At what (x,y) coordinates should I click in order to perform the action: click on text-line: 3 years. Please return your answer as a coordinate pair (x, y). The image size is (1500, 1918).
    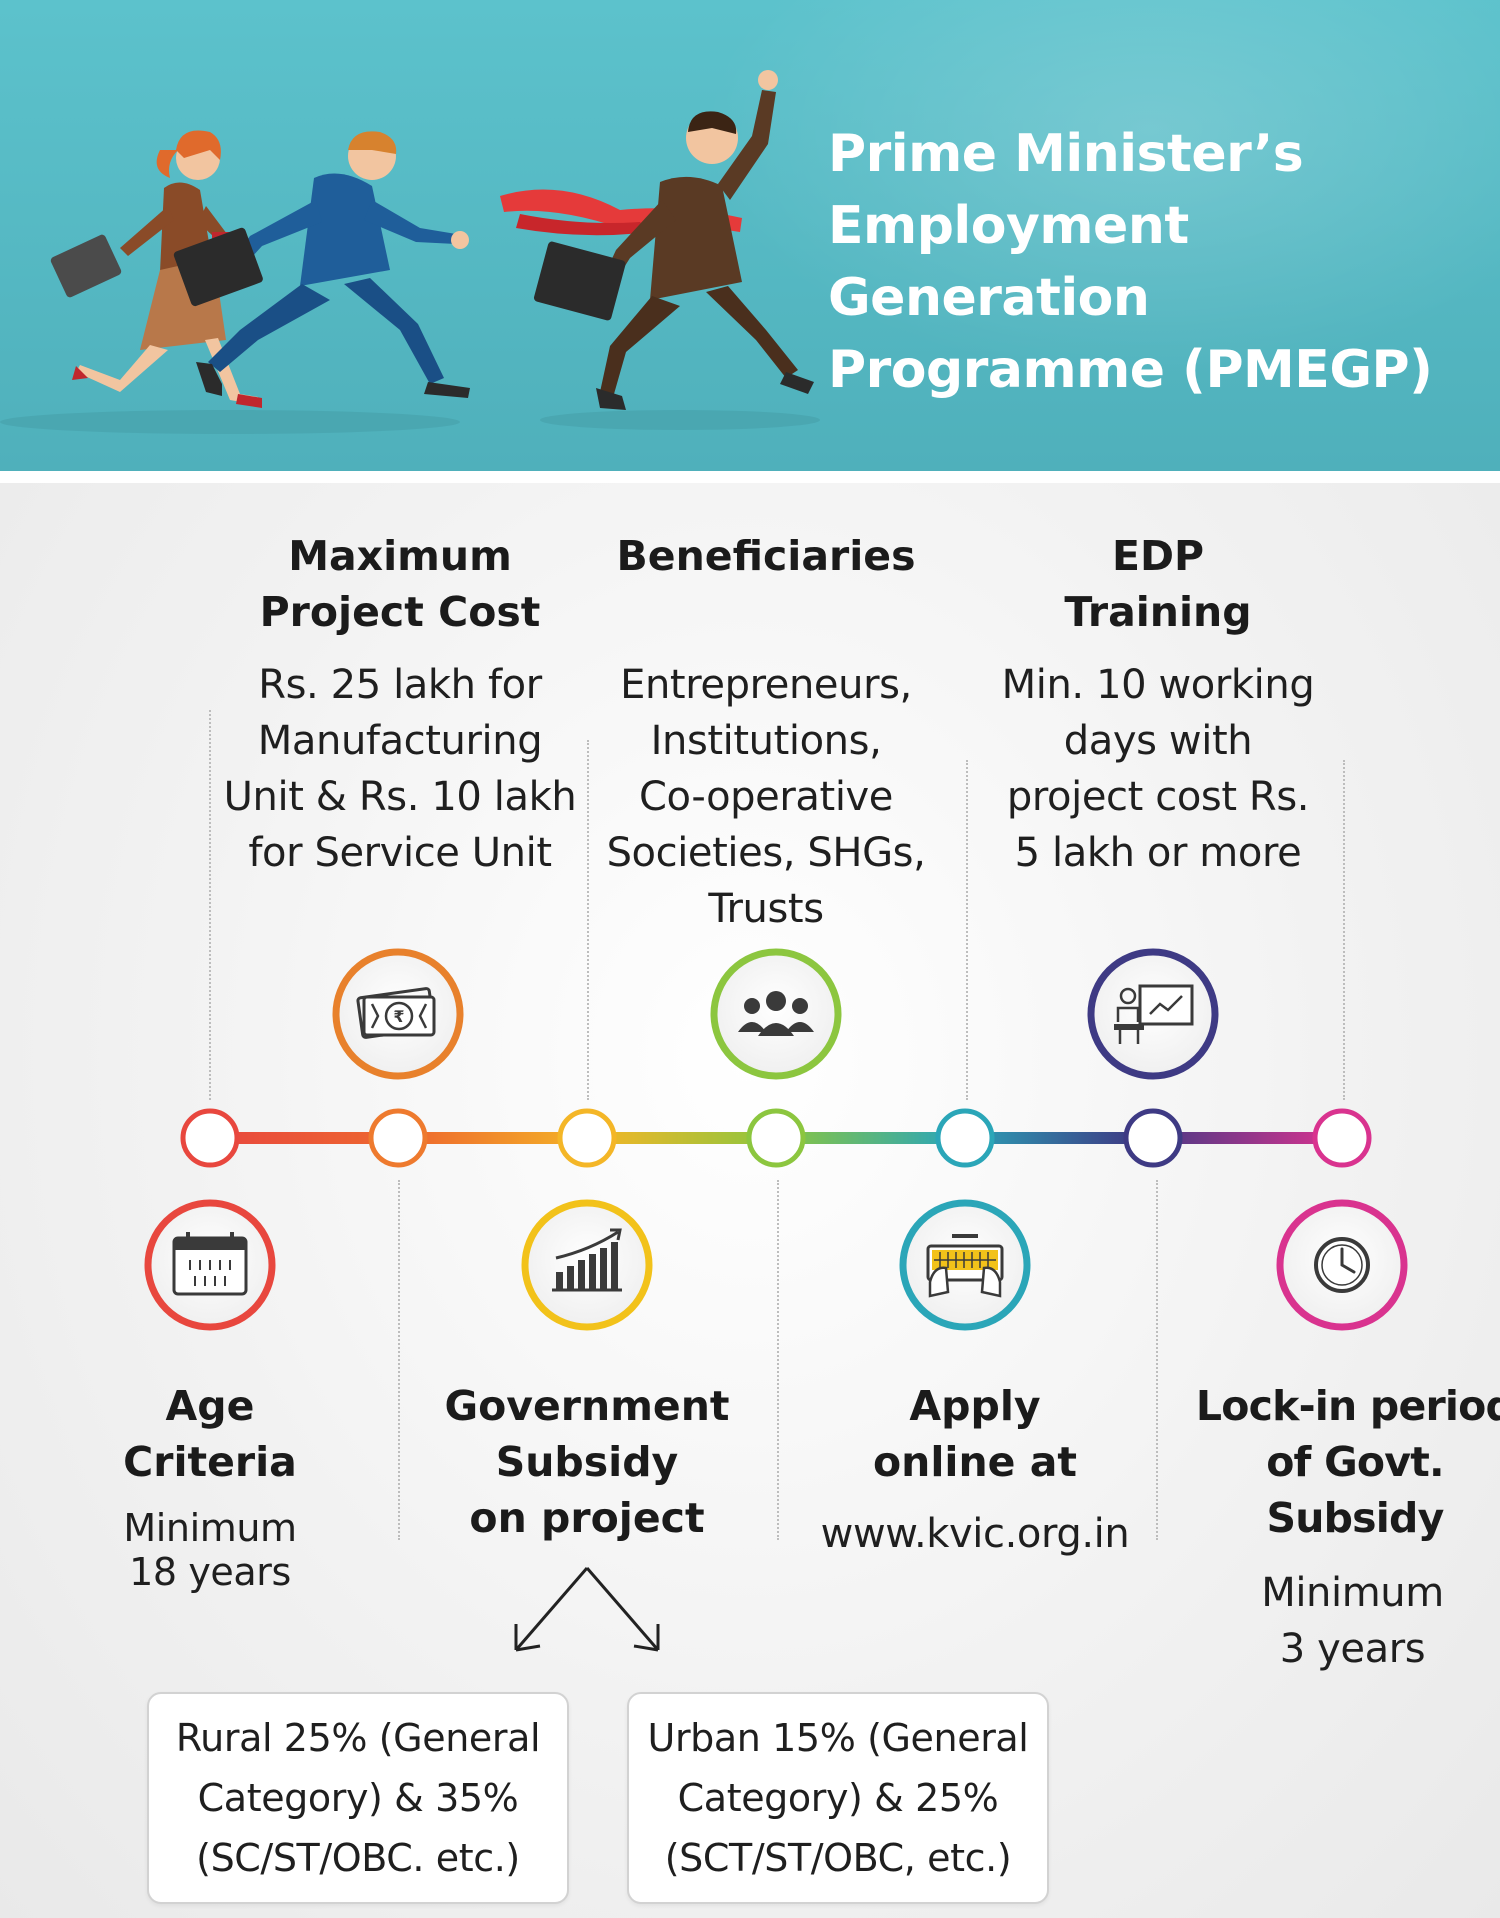
    Looking at the image, I should click on (1352, 1649).